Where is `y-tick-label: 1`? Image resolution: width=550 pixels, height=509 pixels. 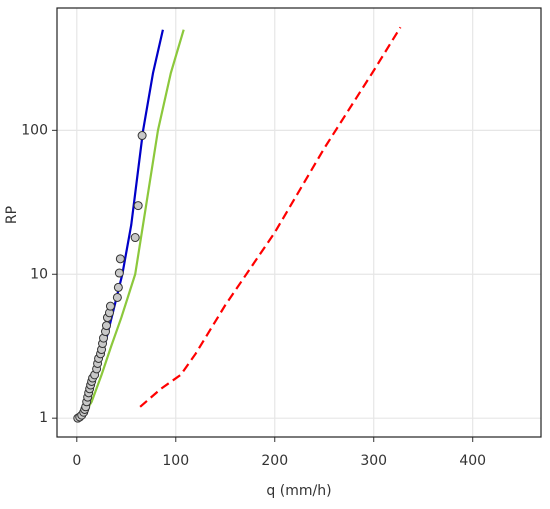
y-tick-label: 1 is located at coordinates (43, 418).